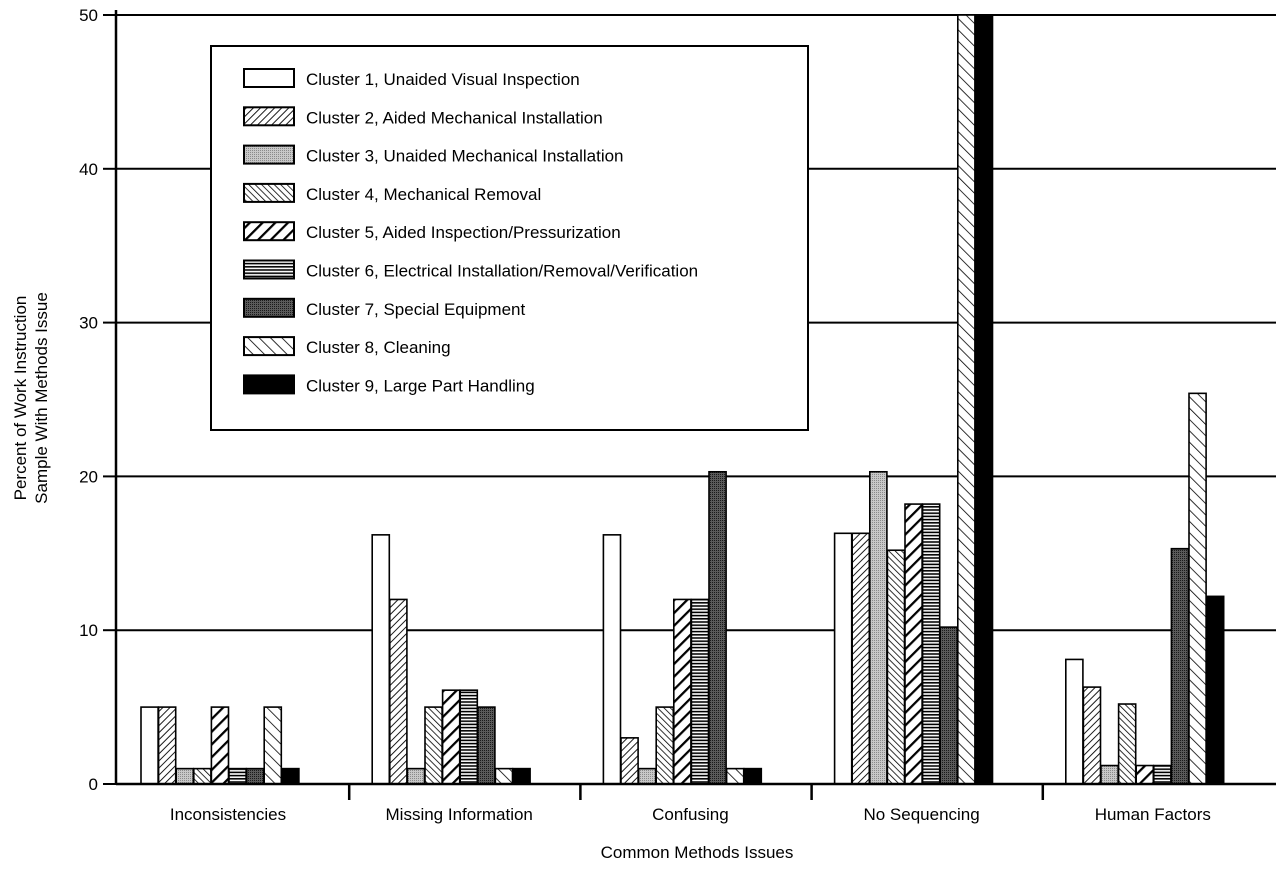  Describe the element at coordinates (88, 400) in the screenshot. I see `y-tick-labels: 0 10 20 30 40 50` at that location.